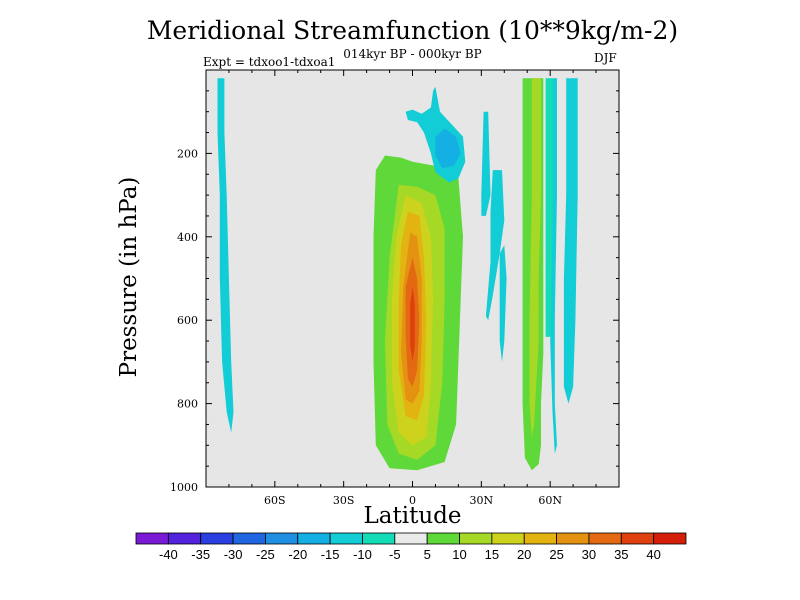  What do you see at coordinates (495, 245) in the screenshot?
I see `contour-region-mid-lat-negative-b` at bounding box center [495, 245].